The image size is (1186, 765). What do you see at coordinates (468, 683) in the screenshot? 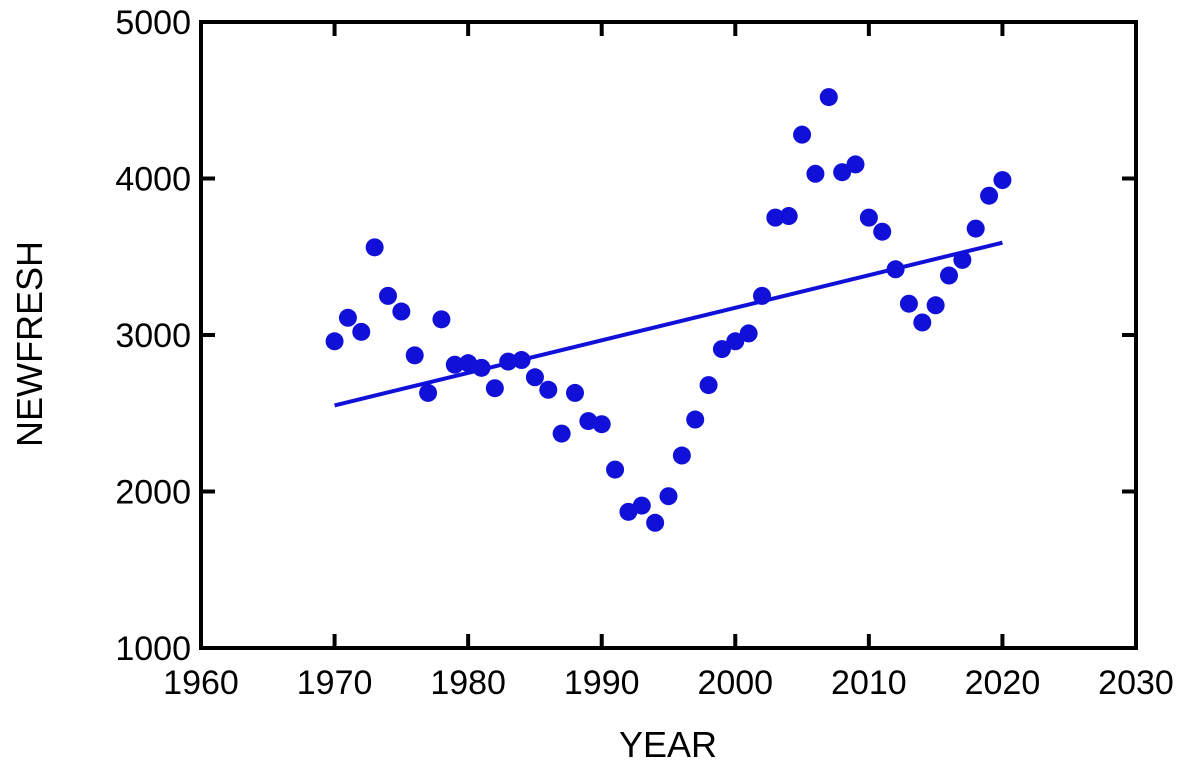
I see `x-tick-label: 1980` at bounding box center [468, 683].